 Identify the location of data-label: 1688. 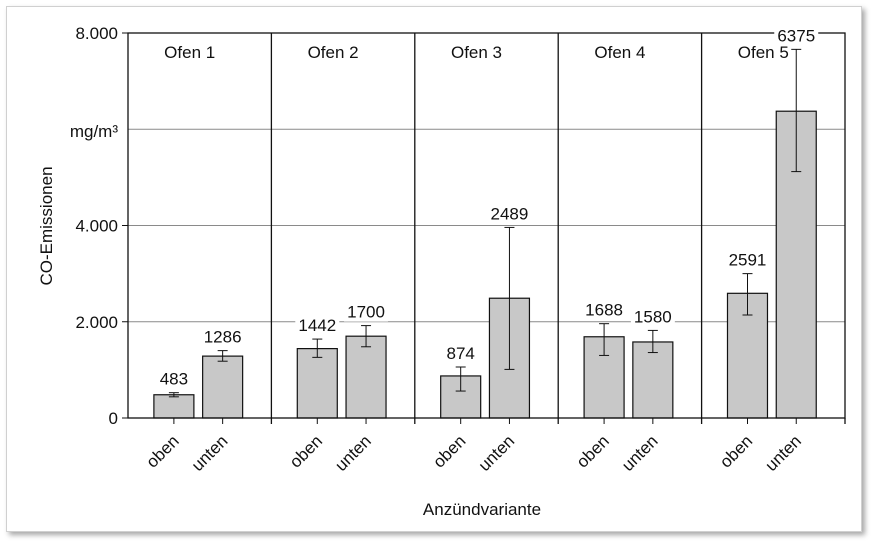
(604, 310).